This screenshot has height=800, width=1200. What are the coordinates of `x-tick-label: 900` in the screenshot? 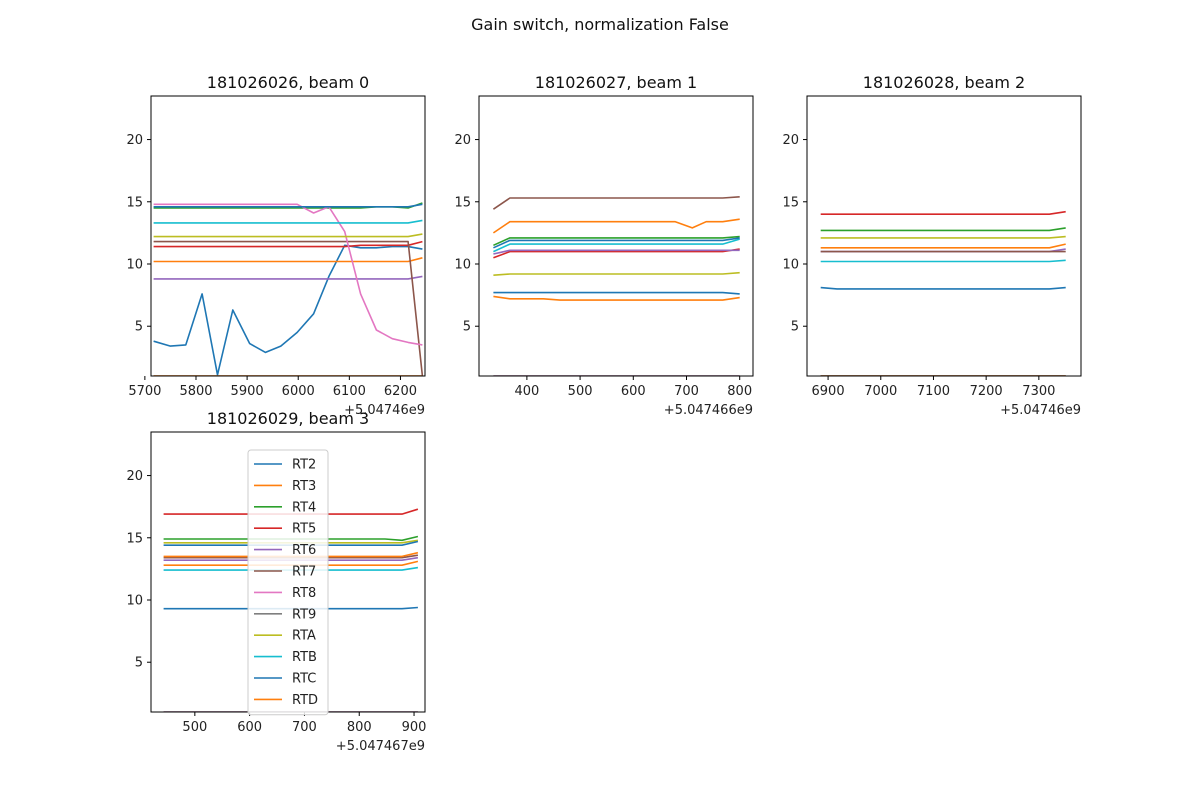 It's located at (414, 727).